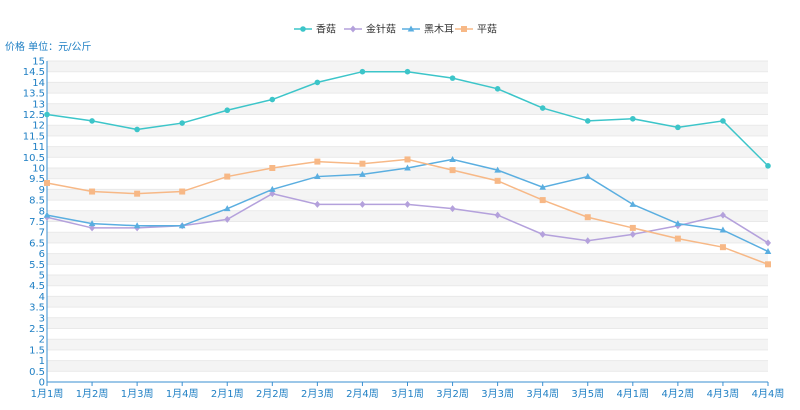 The image size is (800, 410). I want to click on y-tick-label: 14.5, so click(34, 72).